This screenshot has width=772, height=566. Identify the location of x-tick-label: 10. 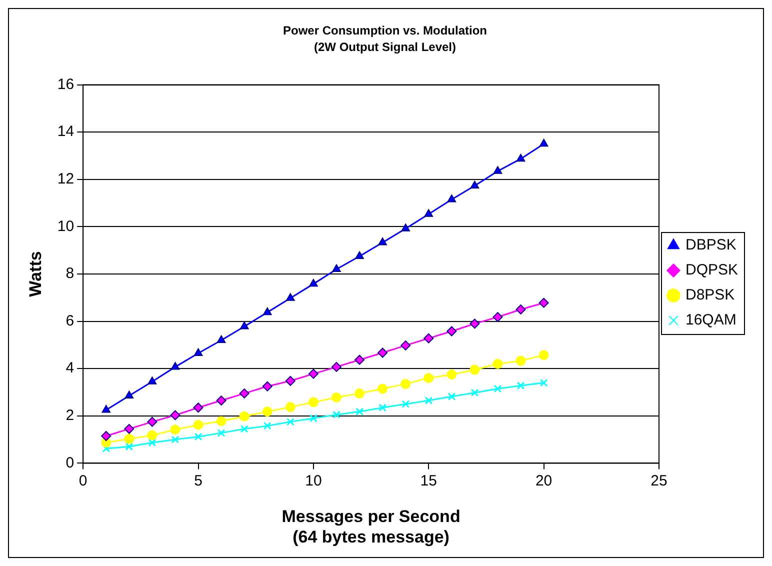
(313, 481).